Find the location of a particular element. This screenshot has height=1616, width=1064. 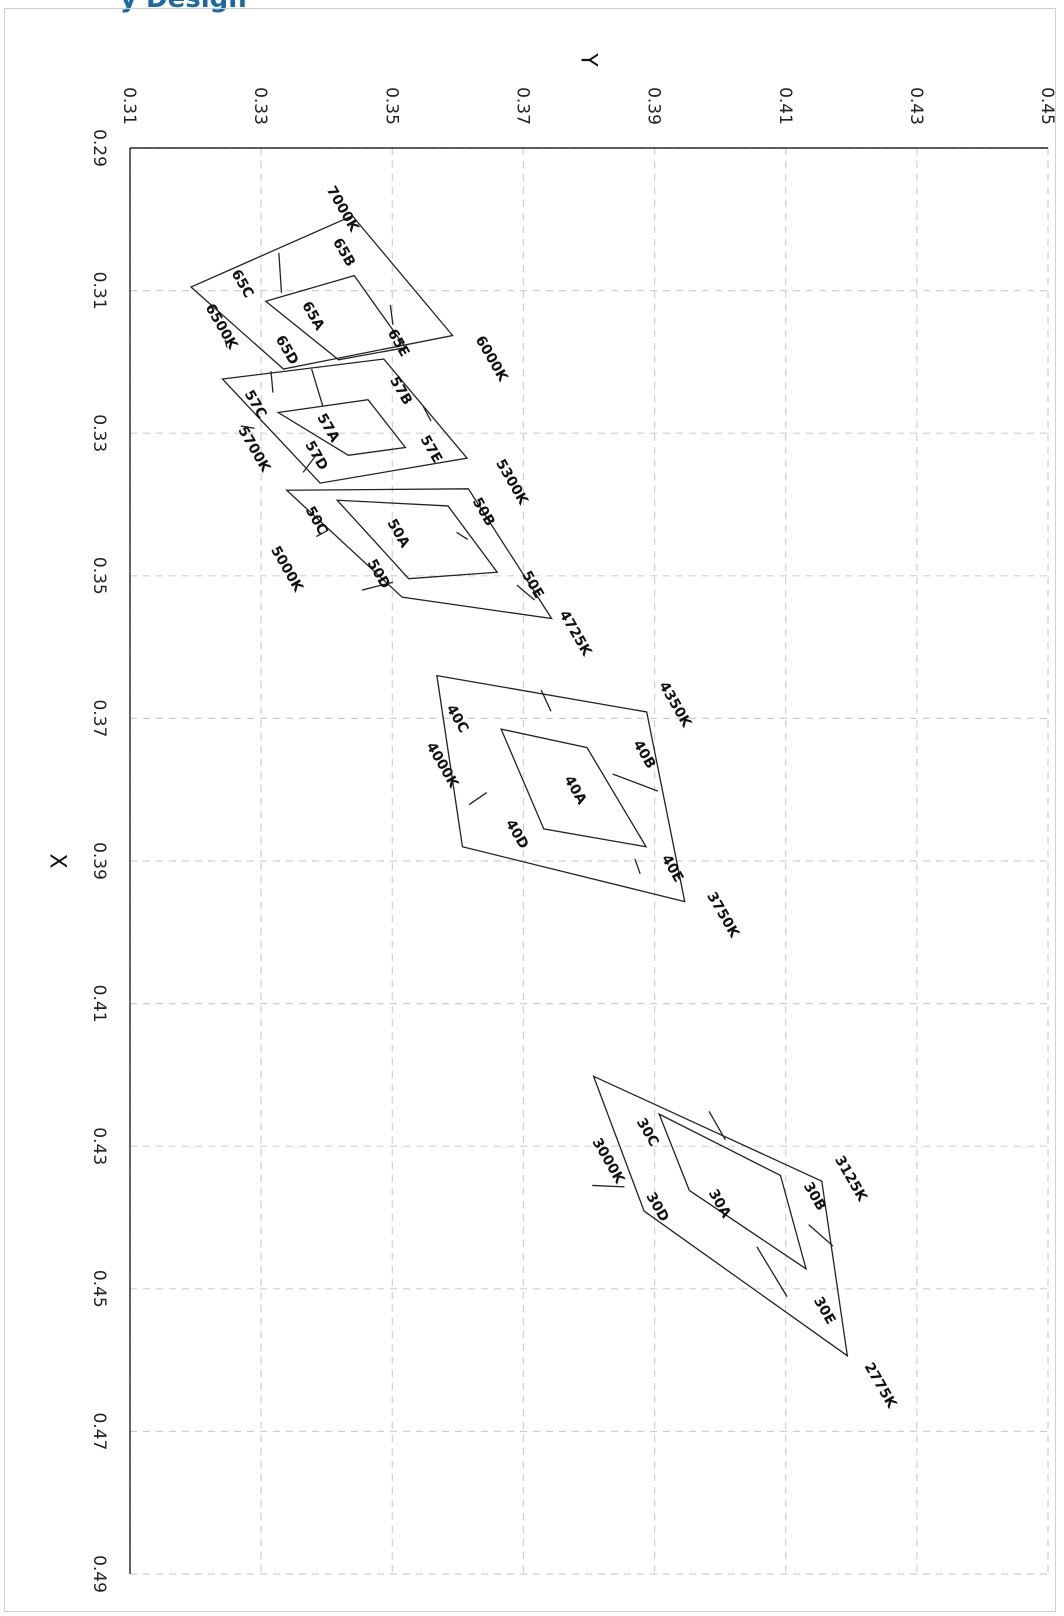

cct-label: 5300K is located at coordinates (511, 483).